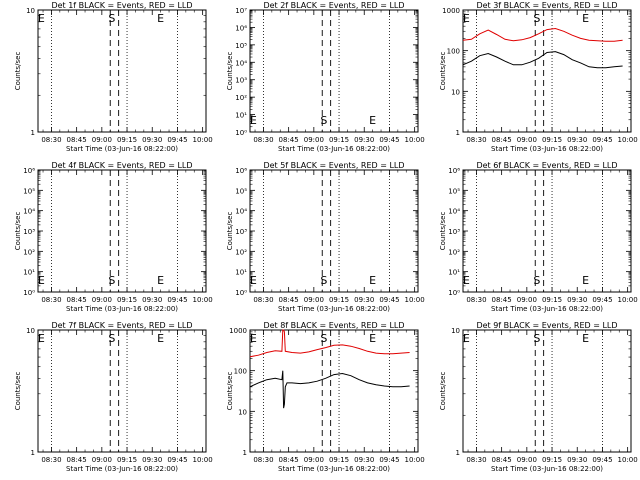  Describe the element at coordinates (238, 331) in the screenshot. I see `y-tick-label: 1000` at that location.